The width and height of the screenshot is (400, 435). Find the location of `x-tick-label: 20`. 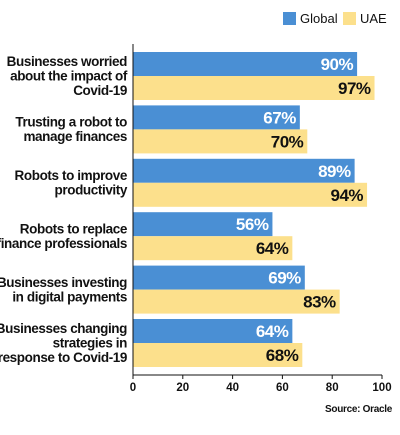

x-tick-label: 20 is located at coordinates (182, 388).